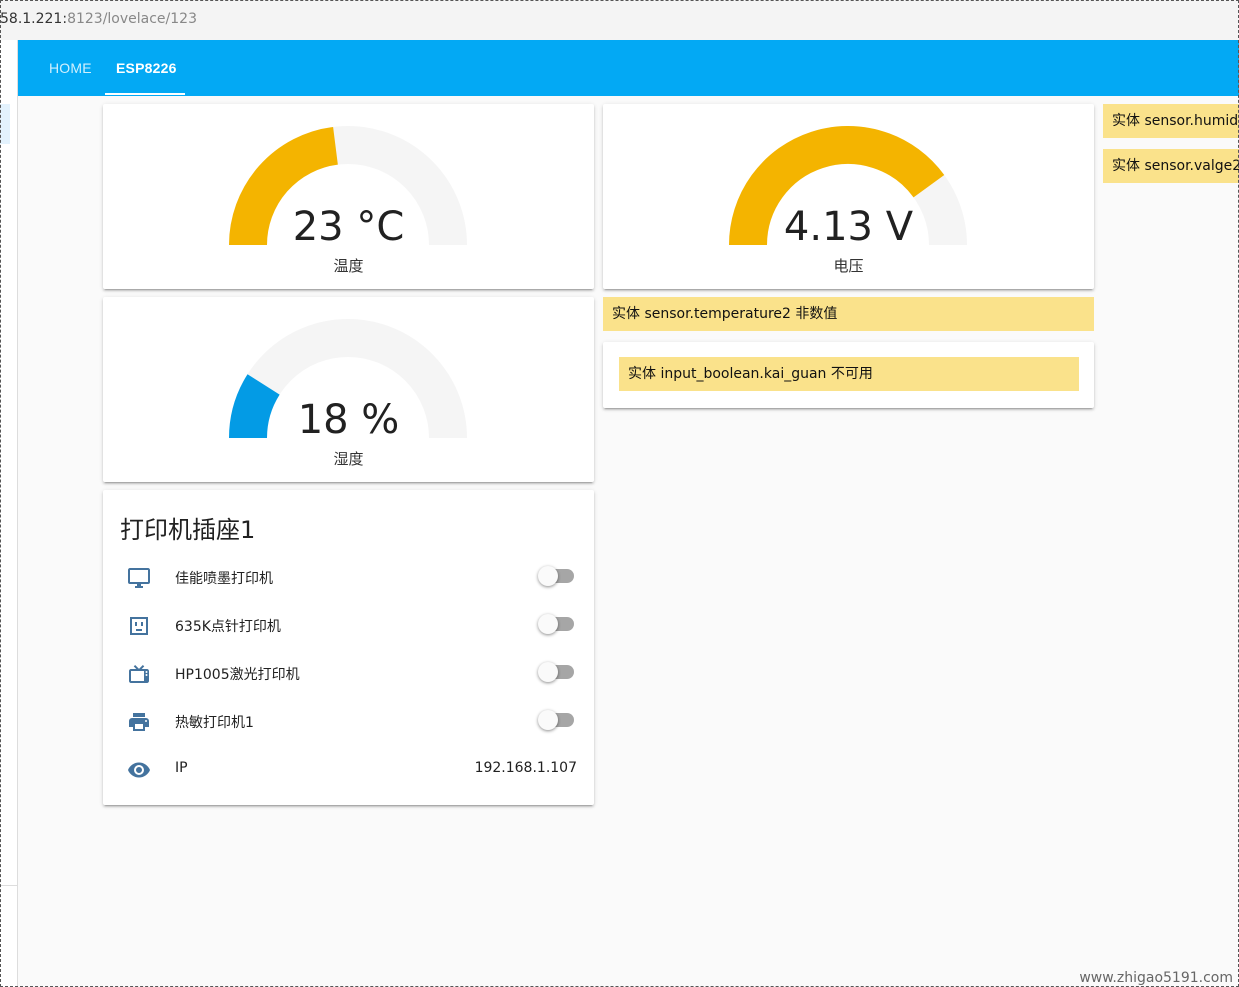 The image size is (1239, 987). I want to click on tab-home: HOME, so click(70, 68).